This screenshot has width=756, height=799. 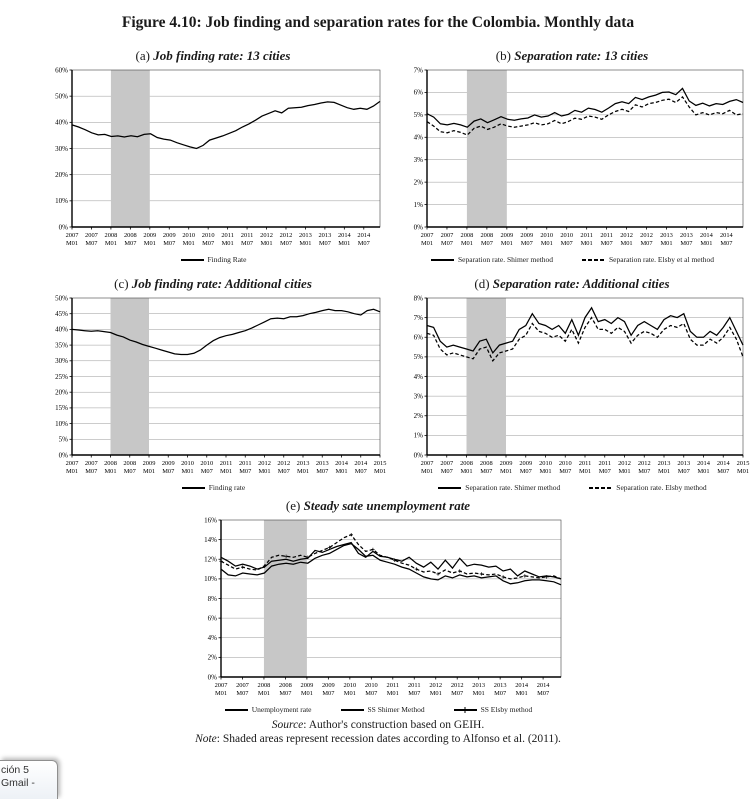 I want to click on svg-text: 3%, so click(x=419, y=160).